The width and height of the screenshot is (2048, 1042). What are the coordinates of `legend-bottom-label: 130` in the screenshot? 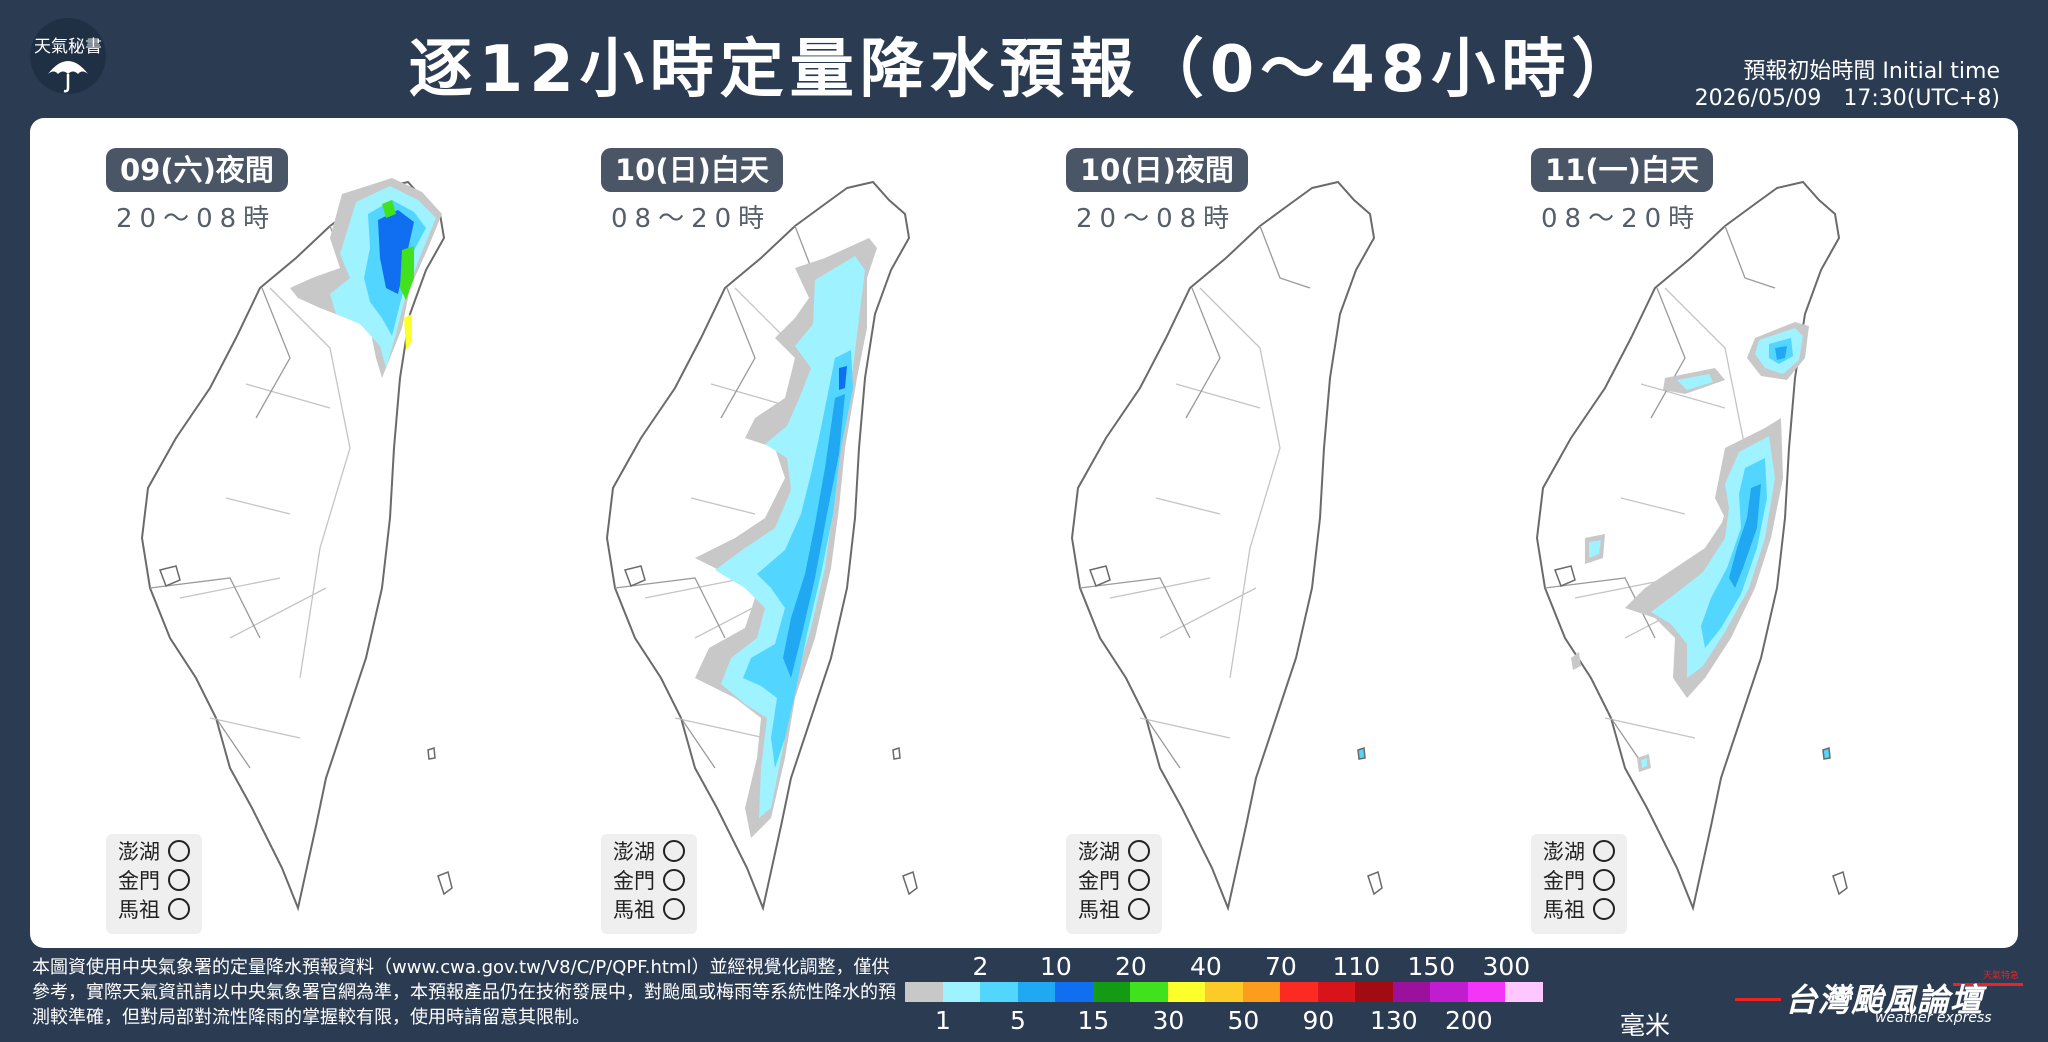 It's located at (1394, 1020).